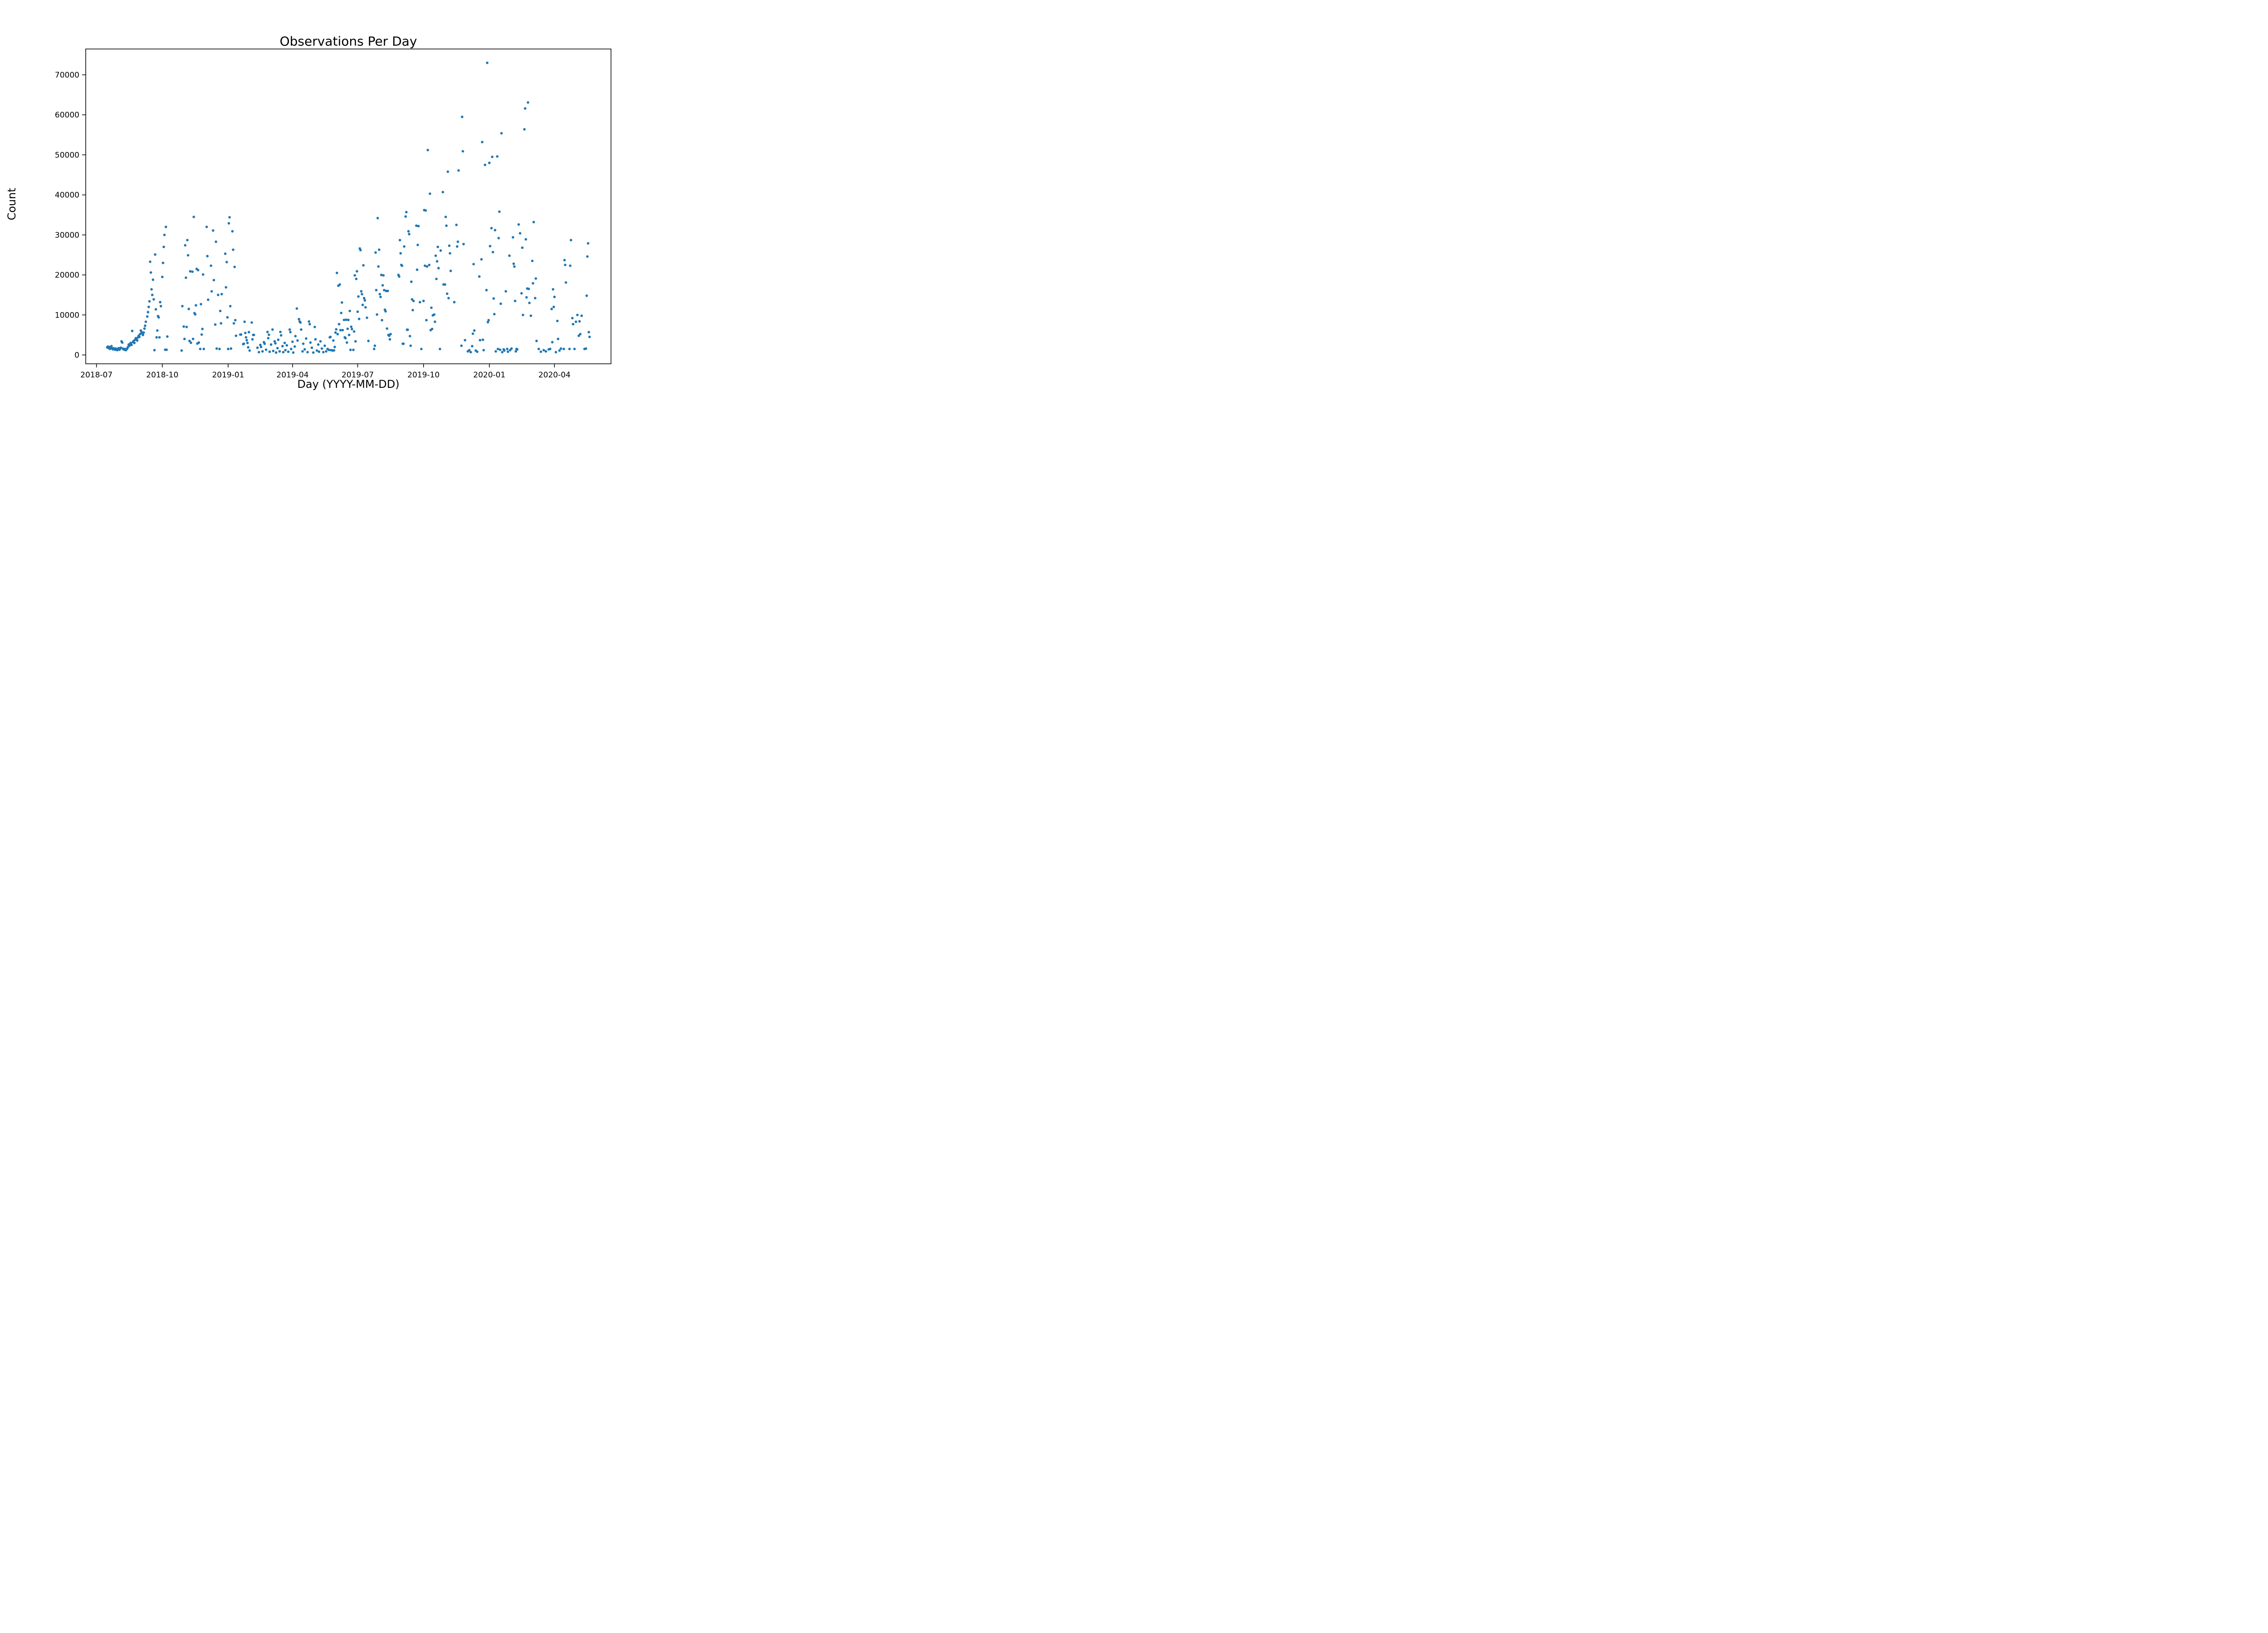  Describe the element at coordinates (70, 215) in the screenshot. I see `y-axis: 0 10000 20000 30000 40000 50000 60000 70000` at that location.